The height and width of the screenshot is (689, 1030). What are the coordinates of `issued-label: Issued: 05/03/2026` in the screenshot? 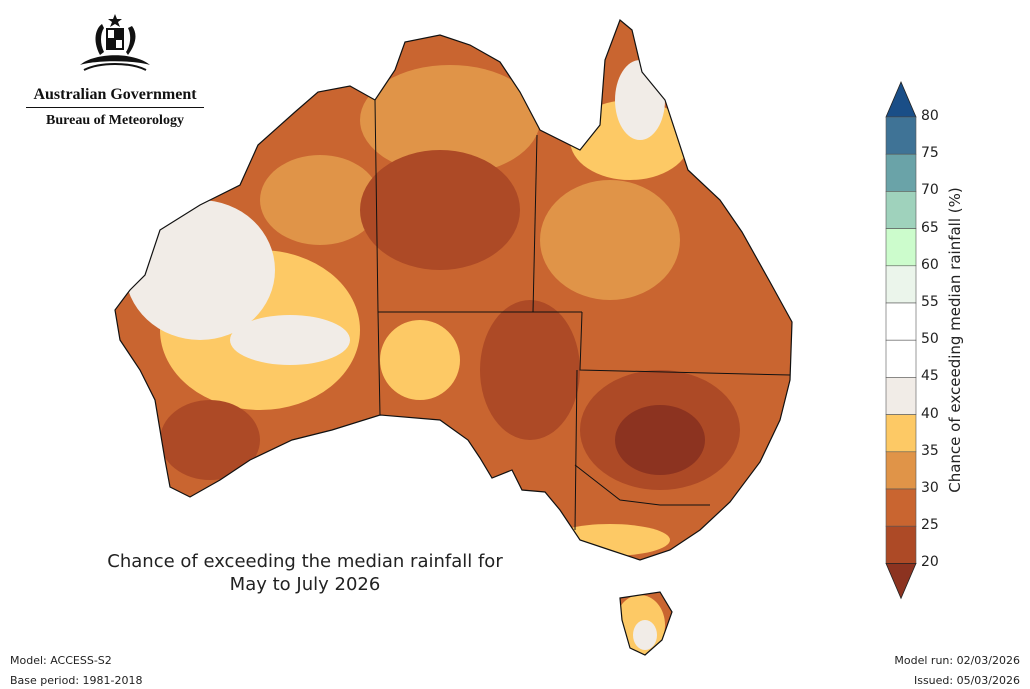 It's located at (966, 680).